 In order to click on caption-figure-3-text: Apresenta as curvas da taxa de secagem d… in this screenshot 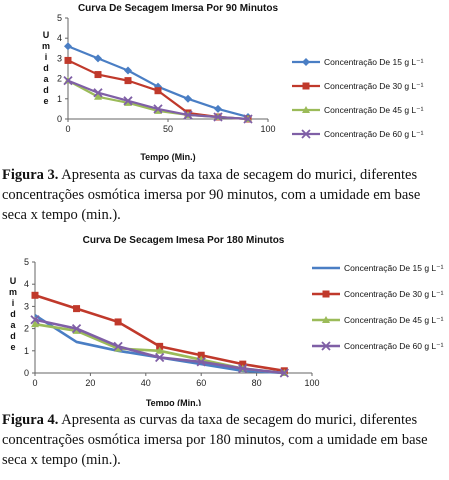, I will do `click(211, 195)`.